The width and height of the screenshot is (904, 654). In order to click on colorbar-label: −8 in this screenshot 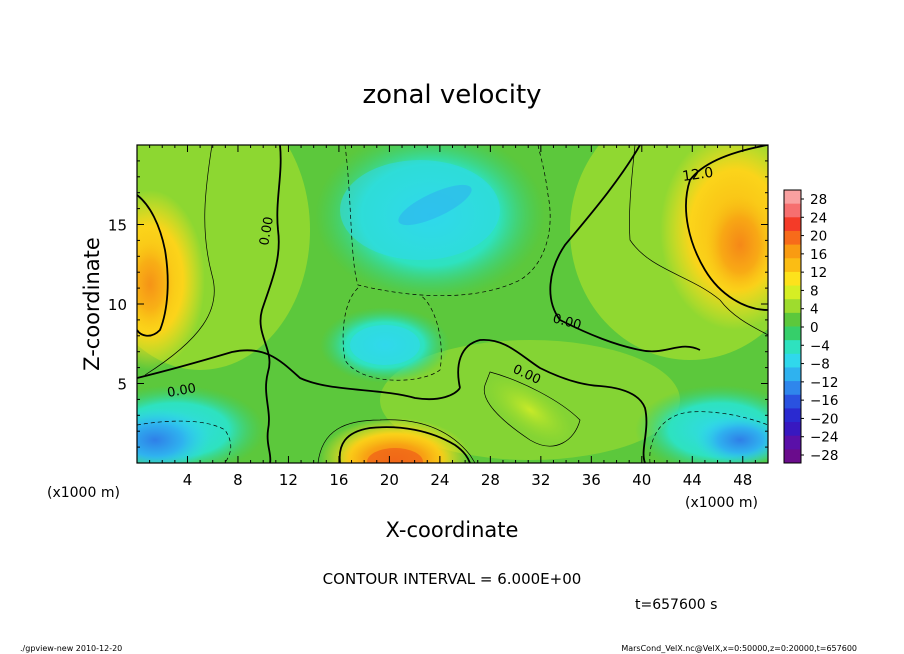, I will do `click(820, 365)`.